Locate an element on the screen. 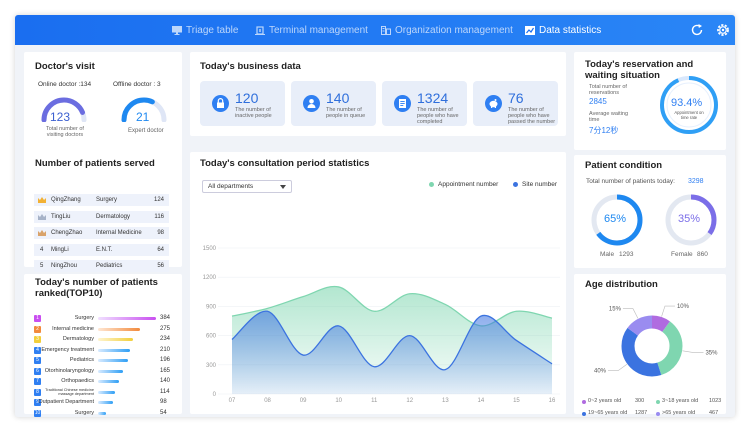 Image resolution: width=750 pixels, height=431 pixels. rank-badge: 5 is located at coordinates (37, 360).